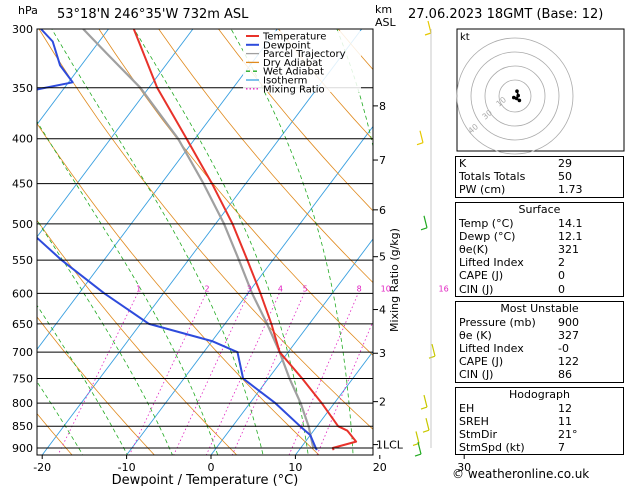 The width and height of the screenshot is (629, 486). What do you see at coordinates (518, 434) in the screenshot?
I see `hodo-row: StmDir 21°` at bounding box center [518, 434].